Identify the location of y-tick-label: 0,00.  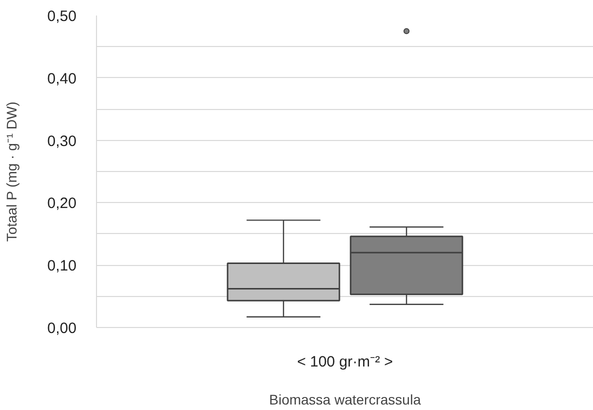
(62, 328).